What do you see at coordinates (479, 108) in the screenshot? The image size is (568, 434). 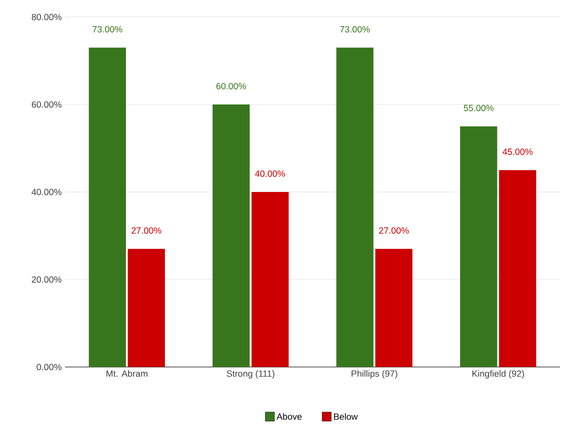 I see `data-label: 55.00%` at bounding box center [479, 108].